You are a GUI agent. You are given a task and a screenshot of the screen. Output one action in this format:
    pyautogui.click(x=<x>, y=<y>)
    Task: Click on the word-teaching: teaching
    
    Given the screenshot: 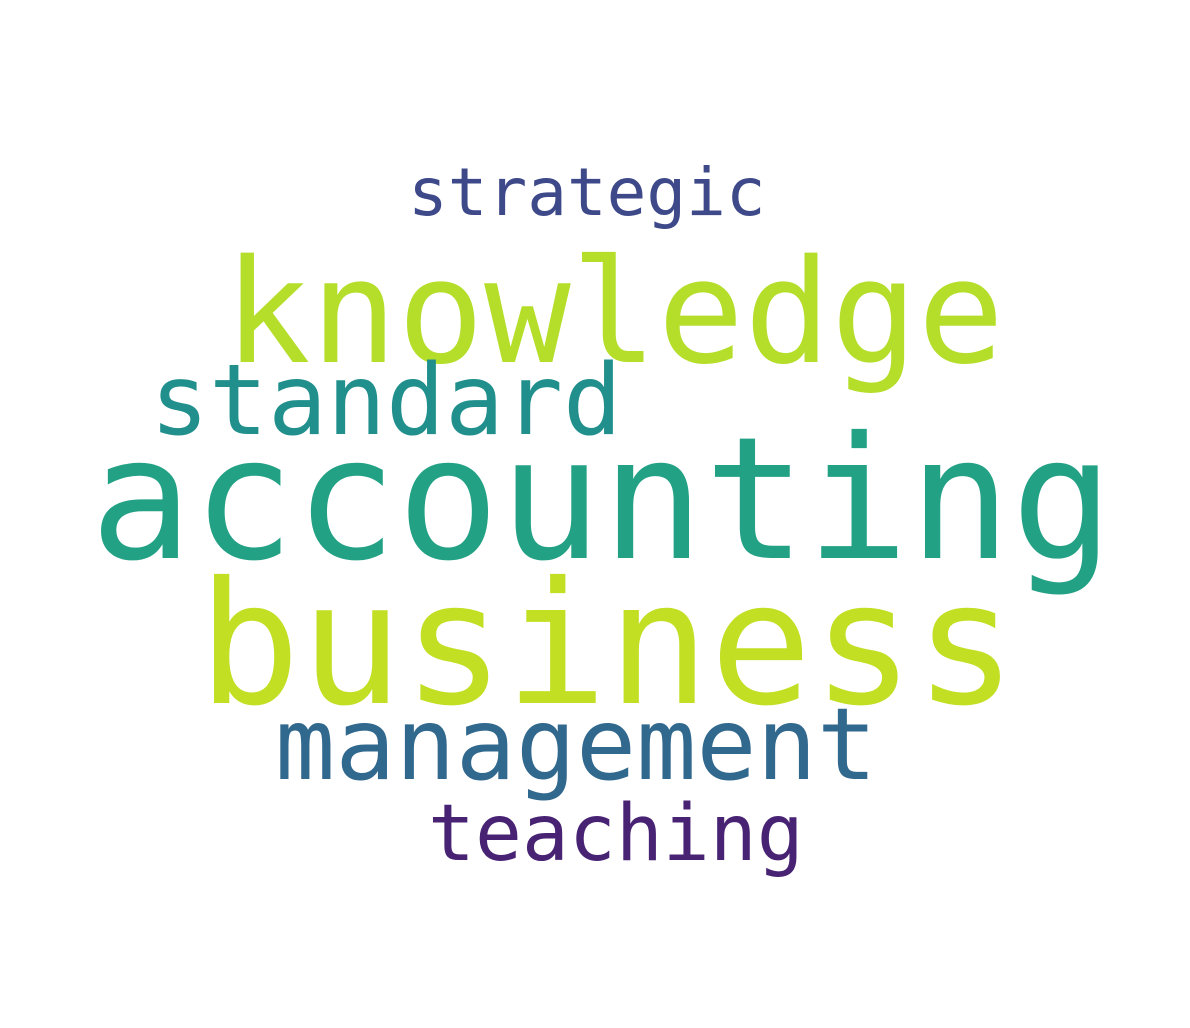 What is the action you would take?
    pyautogui.click(x=616, y=834)
    